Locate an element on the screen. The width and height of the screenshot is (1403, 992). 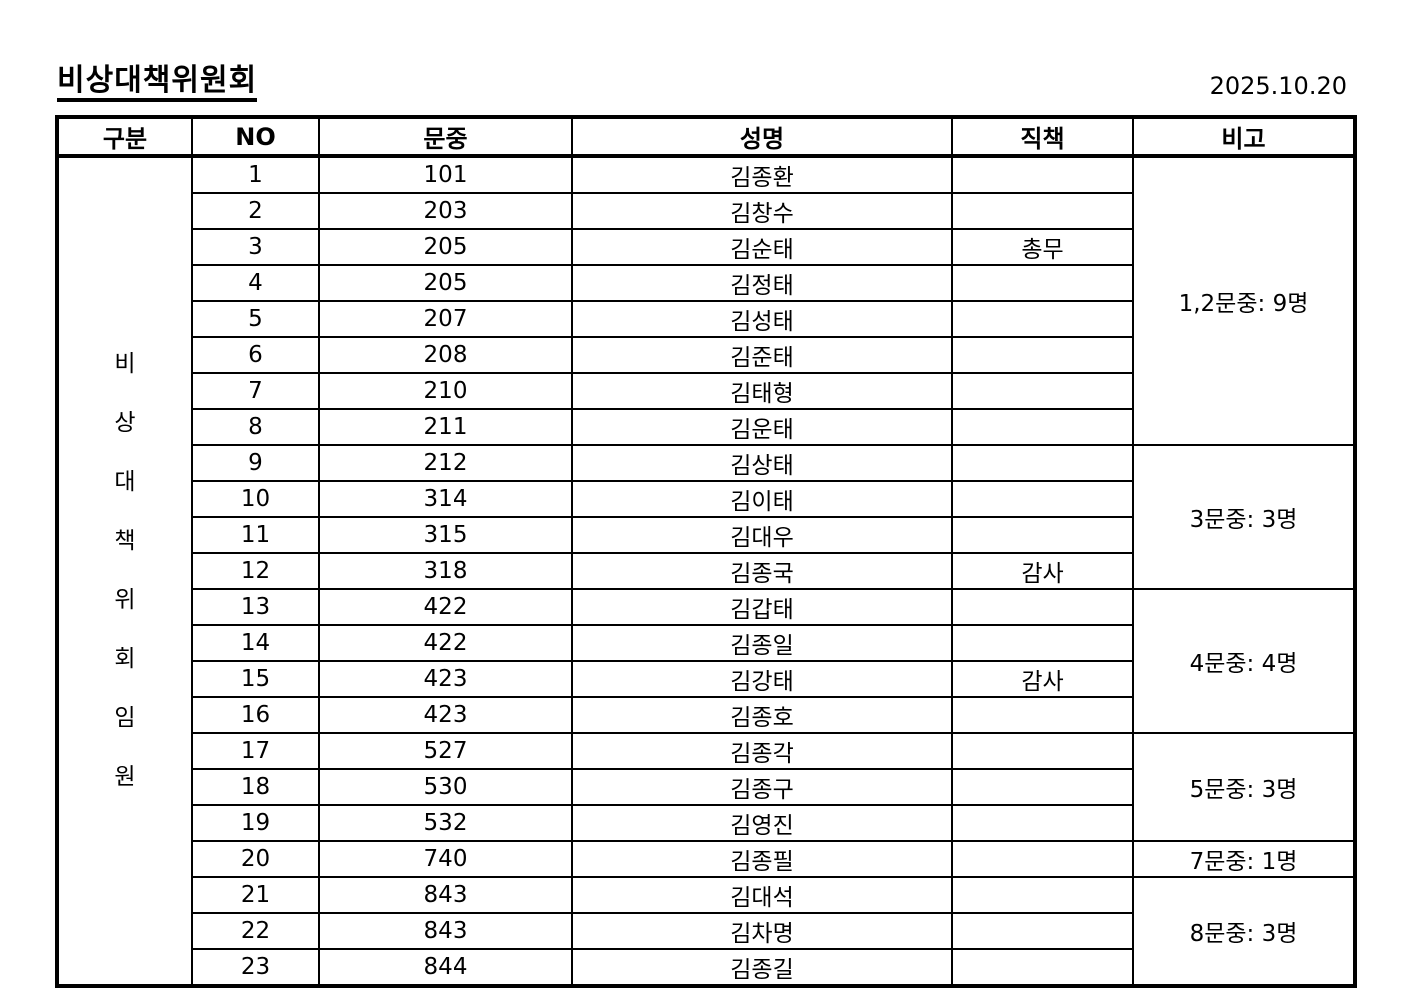
no-cell: 19 is located at coordinates (255, 823).